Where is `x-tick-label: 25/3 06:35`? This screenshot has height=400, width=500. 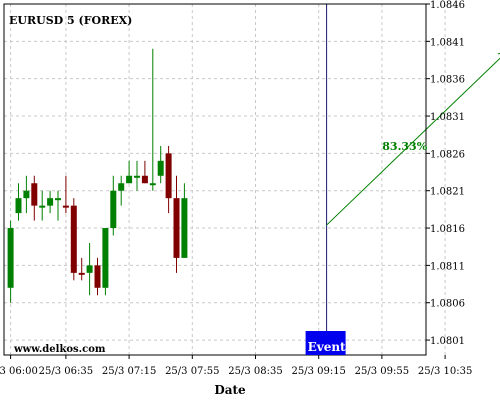 x-tick-label: 25/3 06:35 is located at coordinates (66, 371).